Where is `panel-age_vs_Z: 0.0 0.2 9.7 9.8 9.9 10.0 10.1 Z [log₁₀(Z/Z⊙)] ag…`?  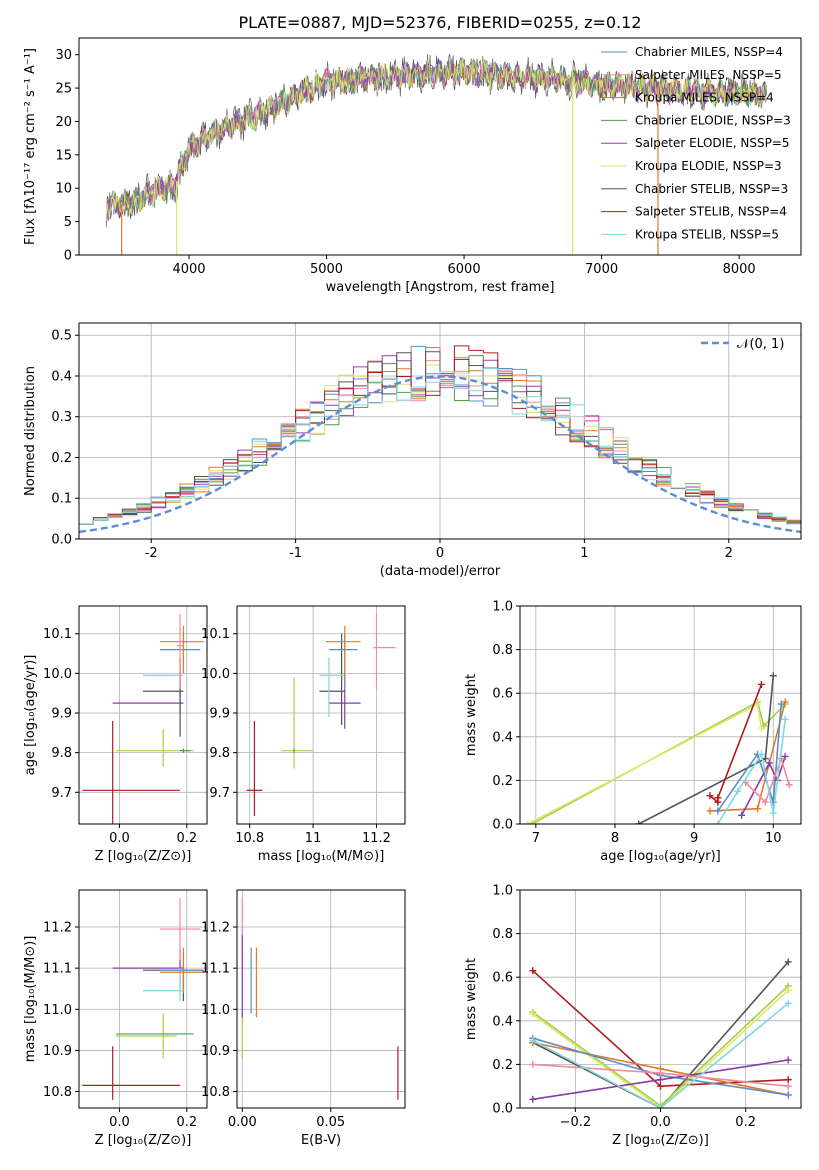
panel-age_vs_Z: 0.0 0.2 9.7 9.8 9.9 10.0 10.1 Z [log₁₀(Z/Z⊙)] ag… is located at coordinates (115, 734).